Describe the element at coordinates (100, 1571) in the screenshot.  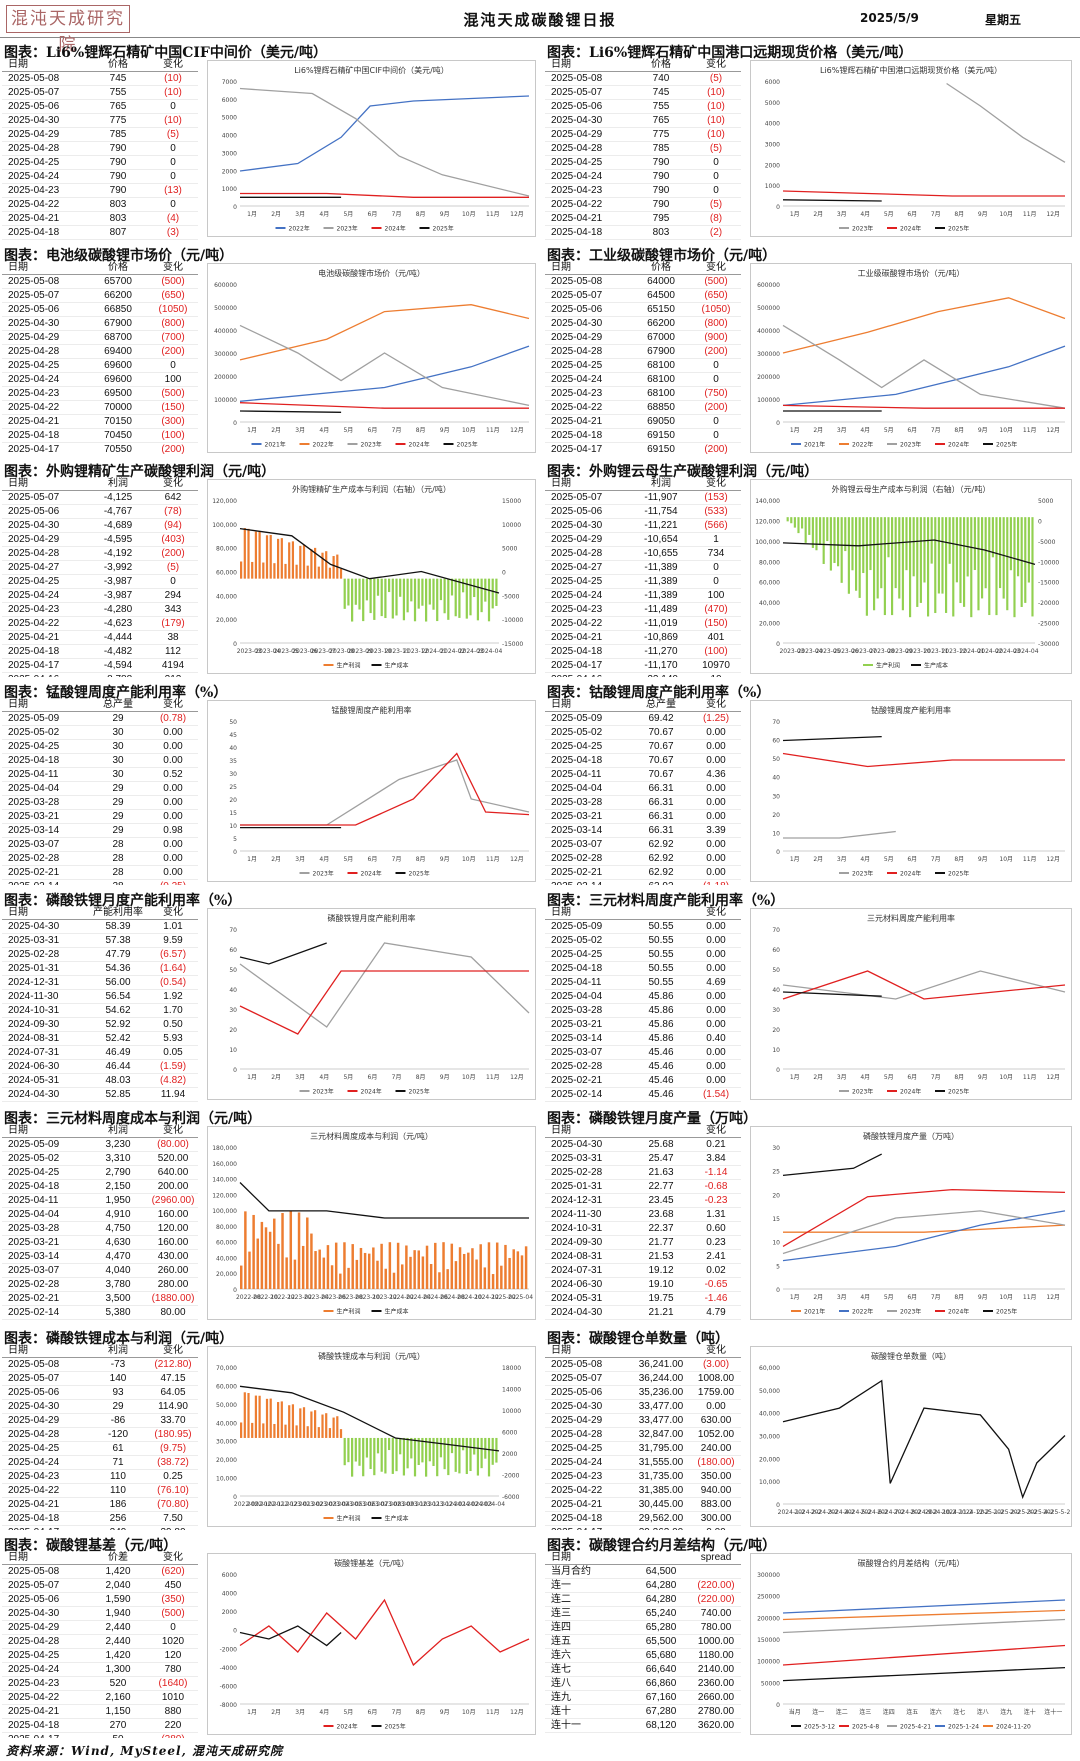
I see `table-row: 2025-05-08 1,420 (620)` at that location.